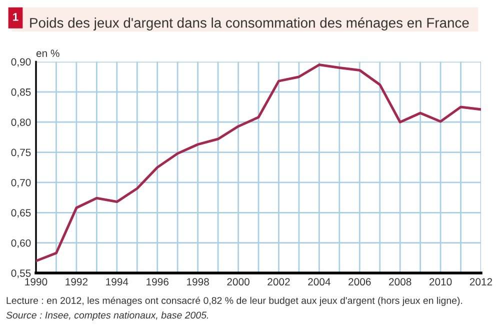 This screenshot has height=325, width=500. Describe the element at coordinates (319, 282) in the screenshot. I see `x-tick-label: 2004` at that location.